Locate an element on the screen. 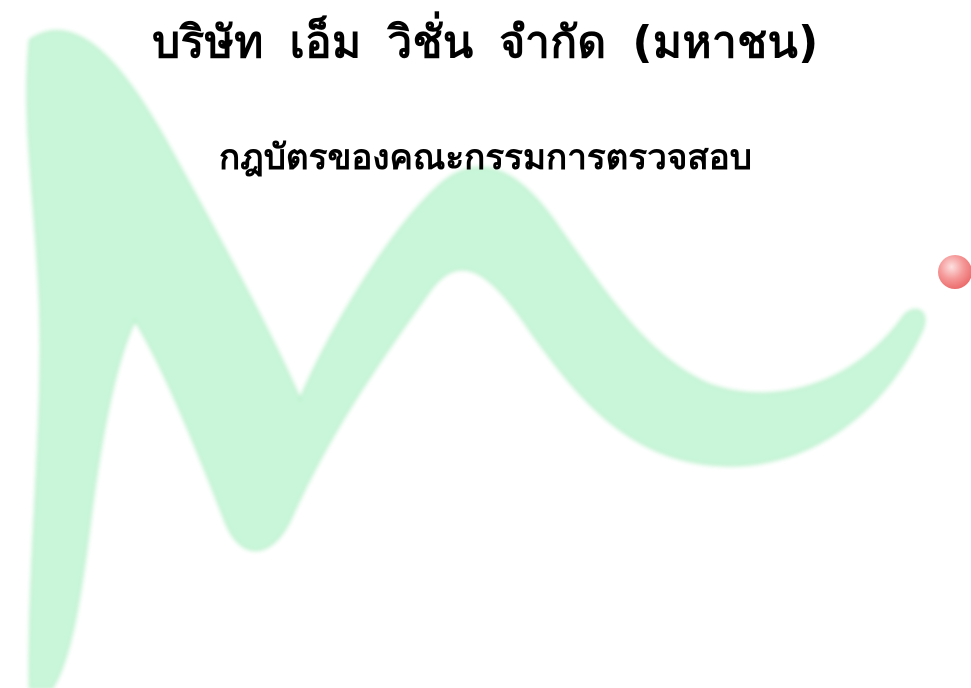  company-title: บริษัท เอ็ม วิชั่น จำกัด (มหาชน) is located at coordinates (485, 42).